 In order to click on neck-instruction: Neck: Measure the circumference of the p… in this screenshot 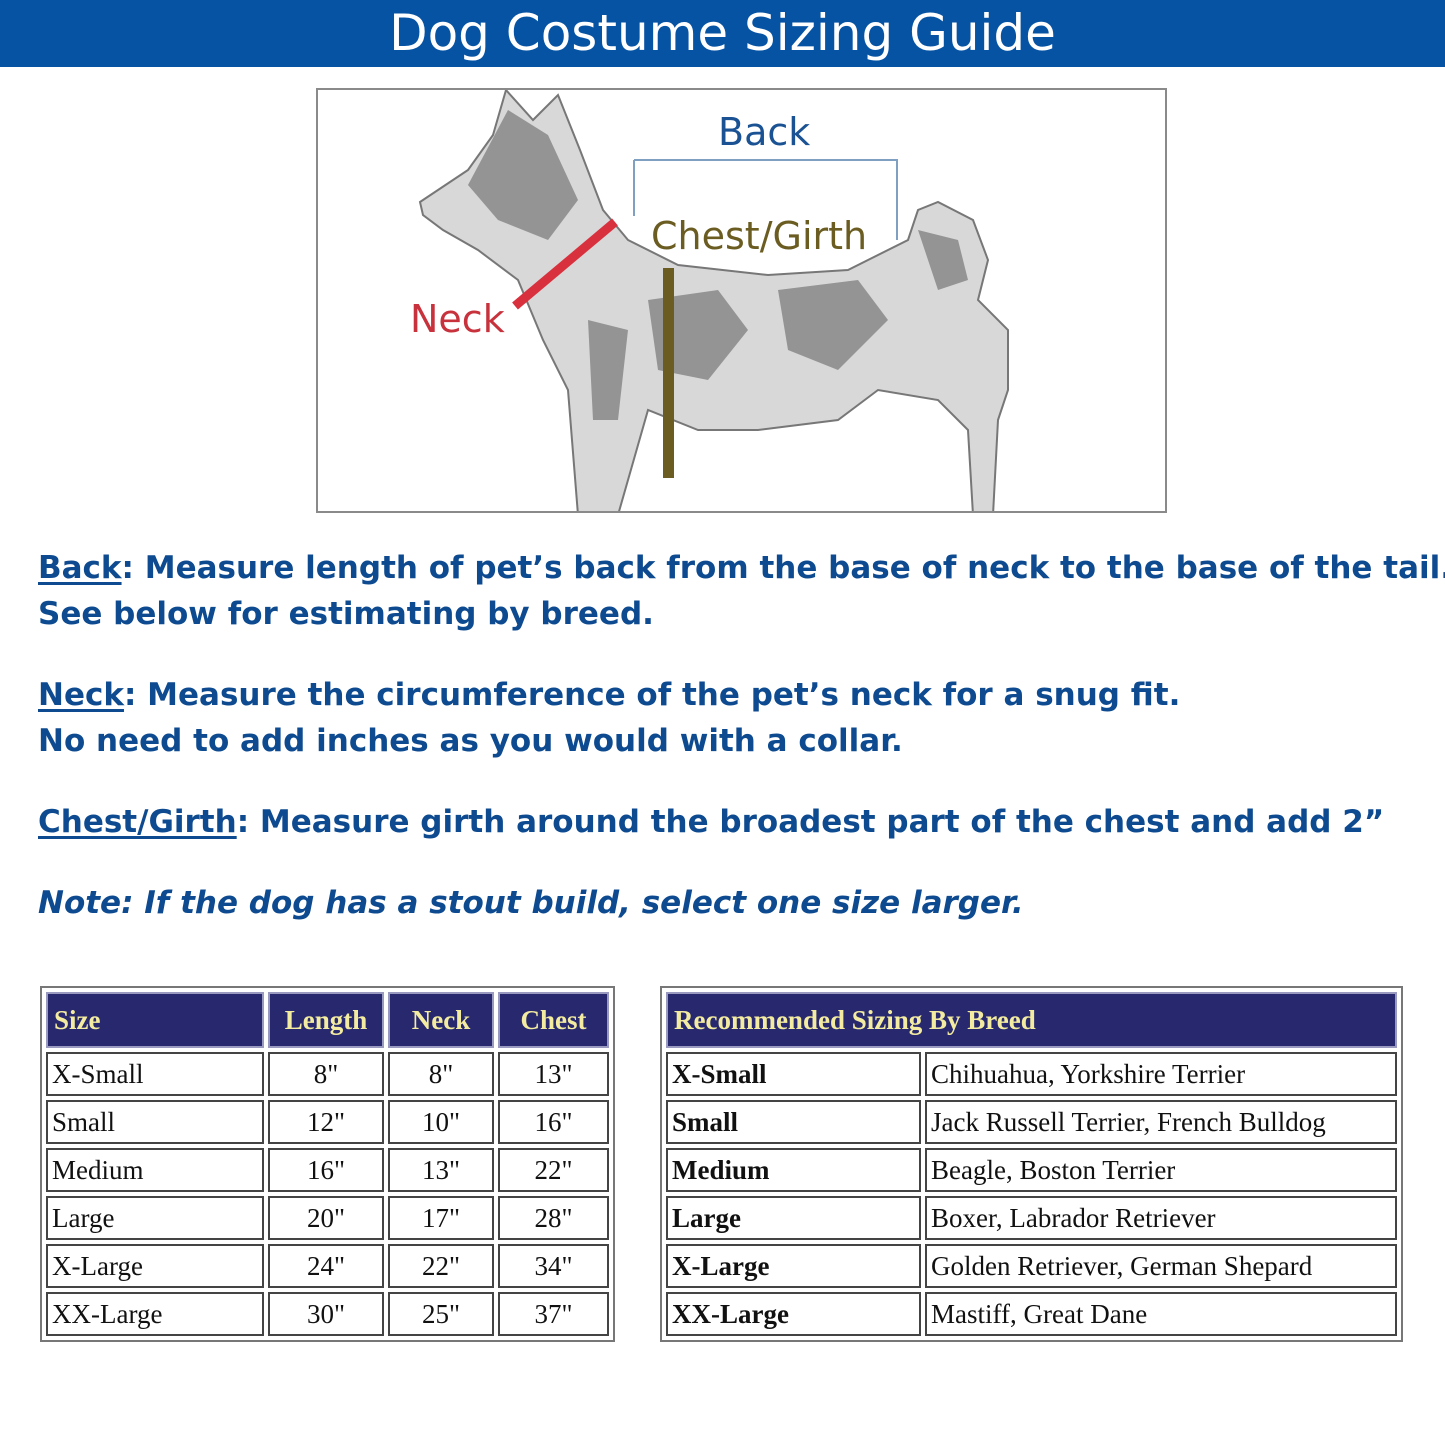, I will do `click(609, 718)`.